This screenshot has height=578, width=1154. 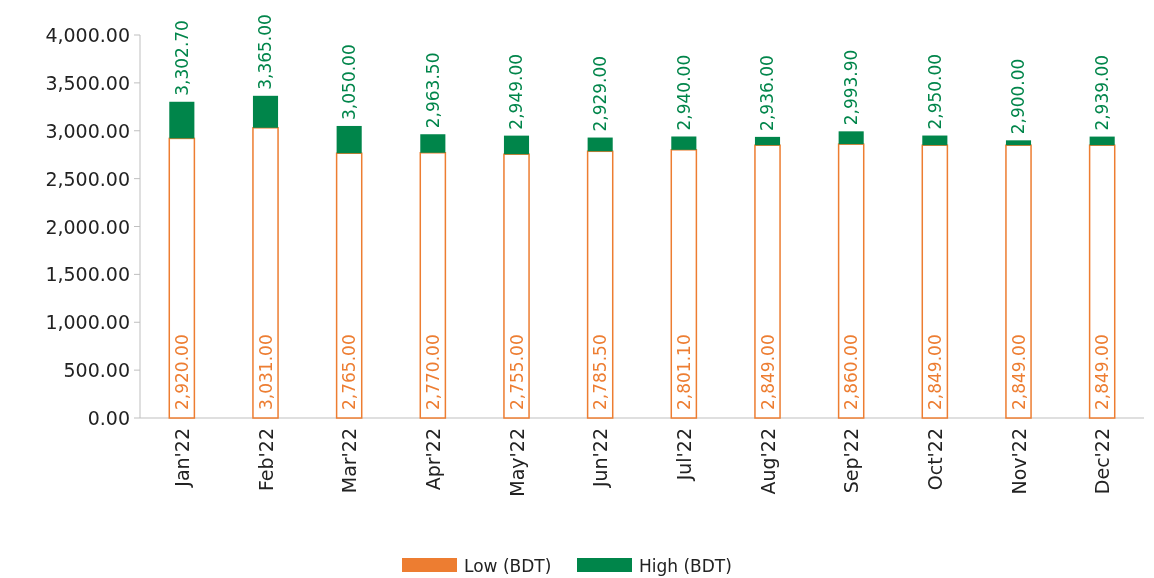 I want to click on total-label: 2,993.90, so click(x=851, y=87).